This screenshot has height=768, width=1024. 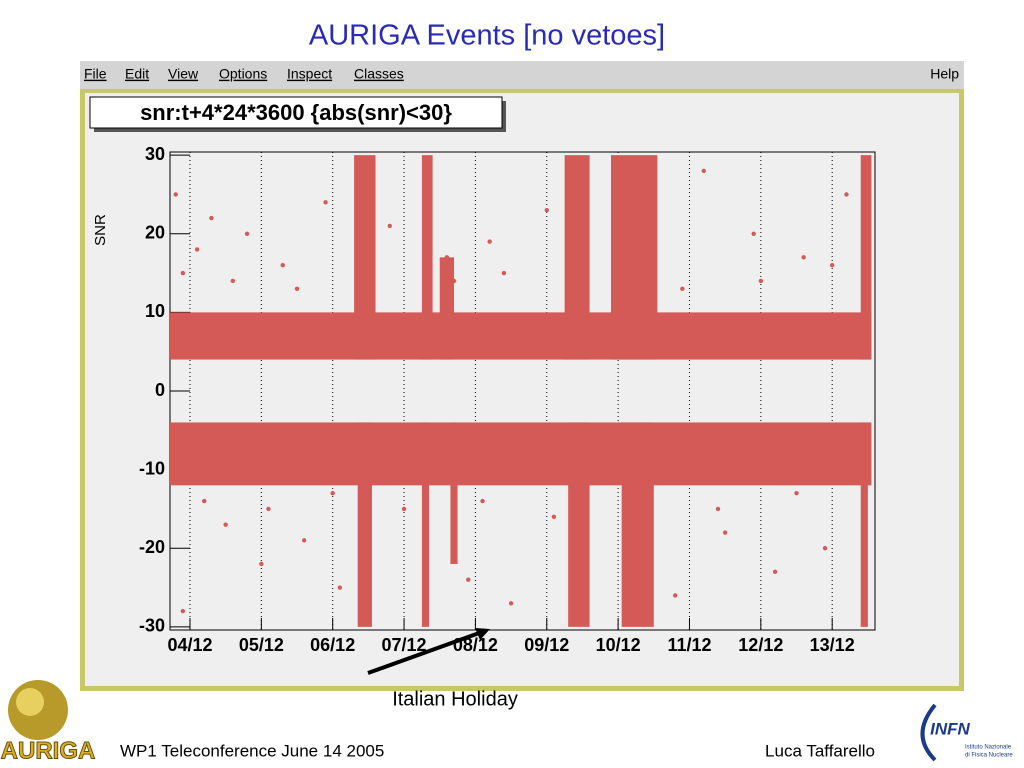 What do you see at coordinates (950, 728) in the screenshot?
I see `infn-logo: INFN` at bounding box center [950, 728].